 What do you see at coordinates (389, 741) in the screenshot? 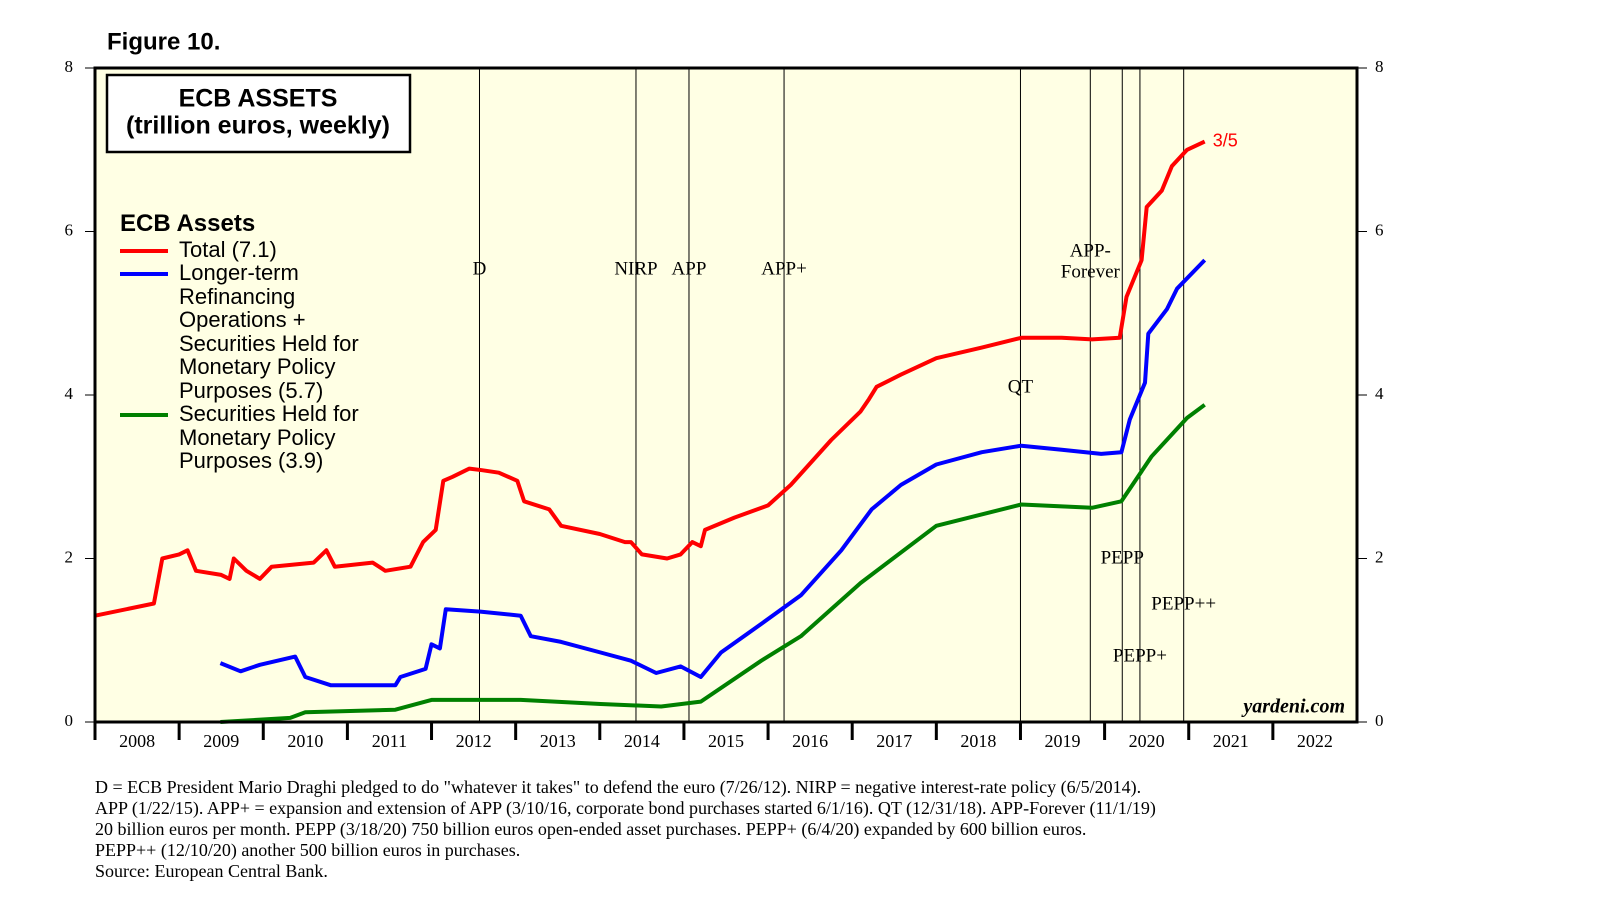
I see `x-tick-label: 2011` at bounding box center [389, 741].